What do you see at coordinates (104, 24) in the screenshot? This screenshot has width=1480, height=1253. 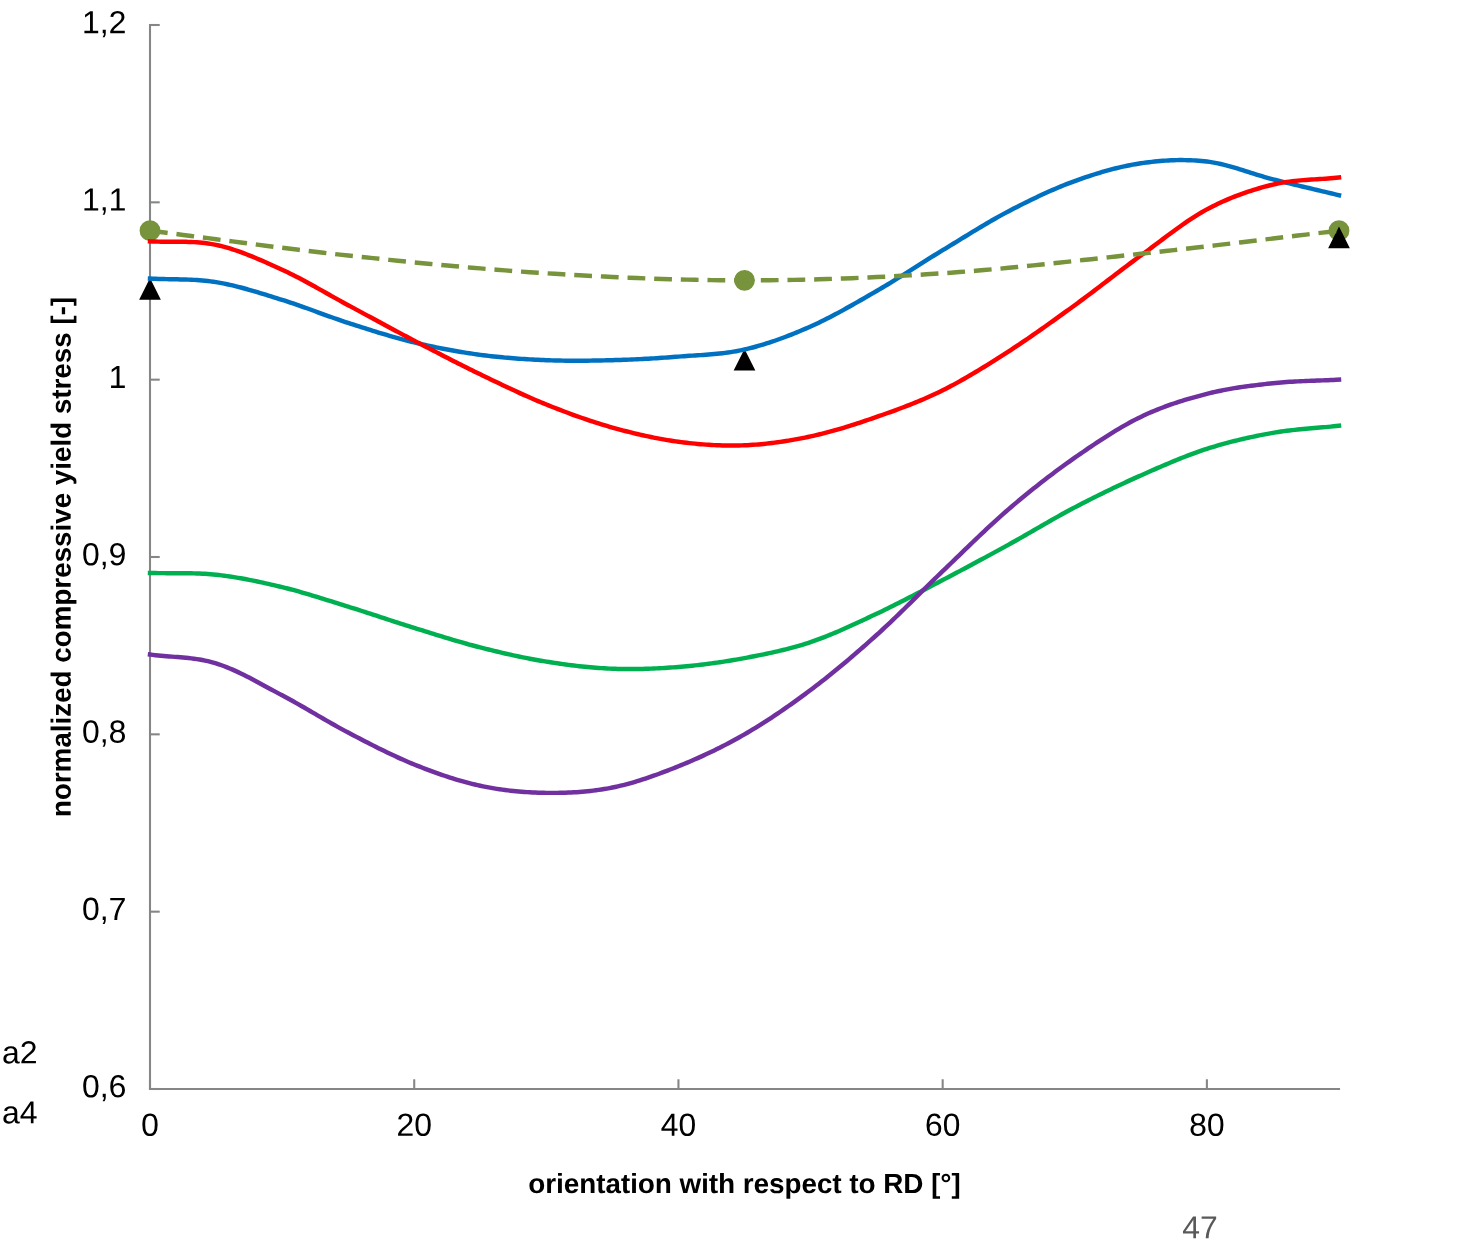 I see `y-tick-label: 1,2` at bounding box center [104, 24].